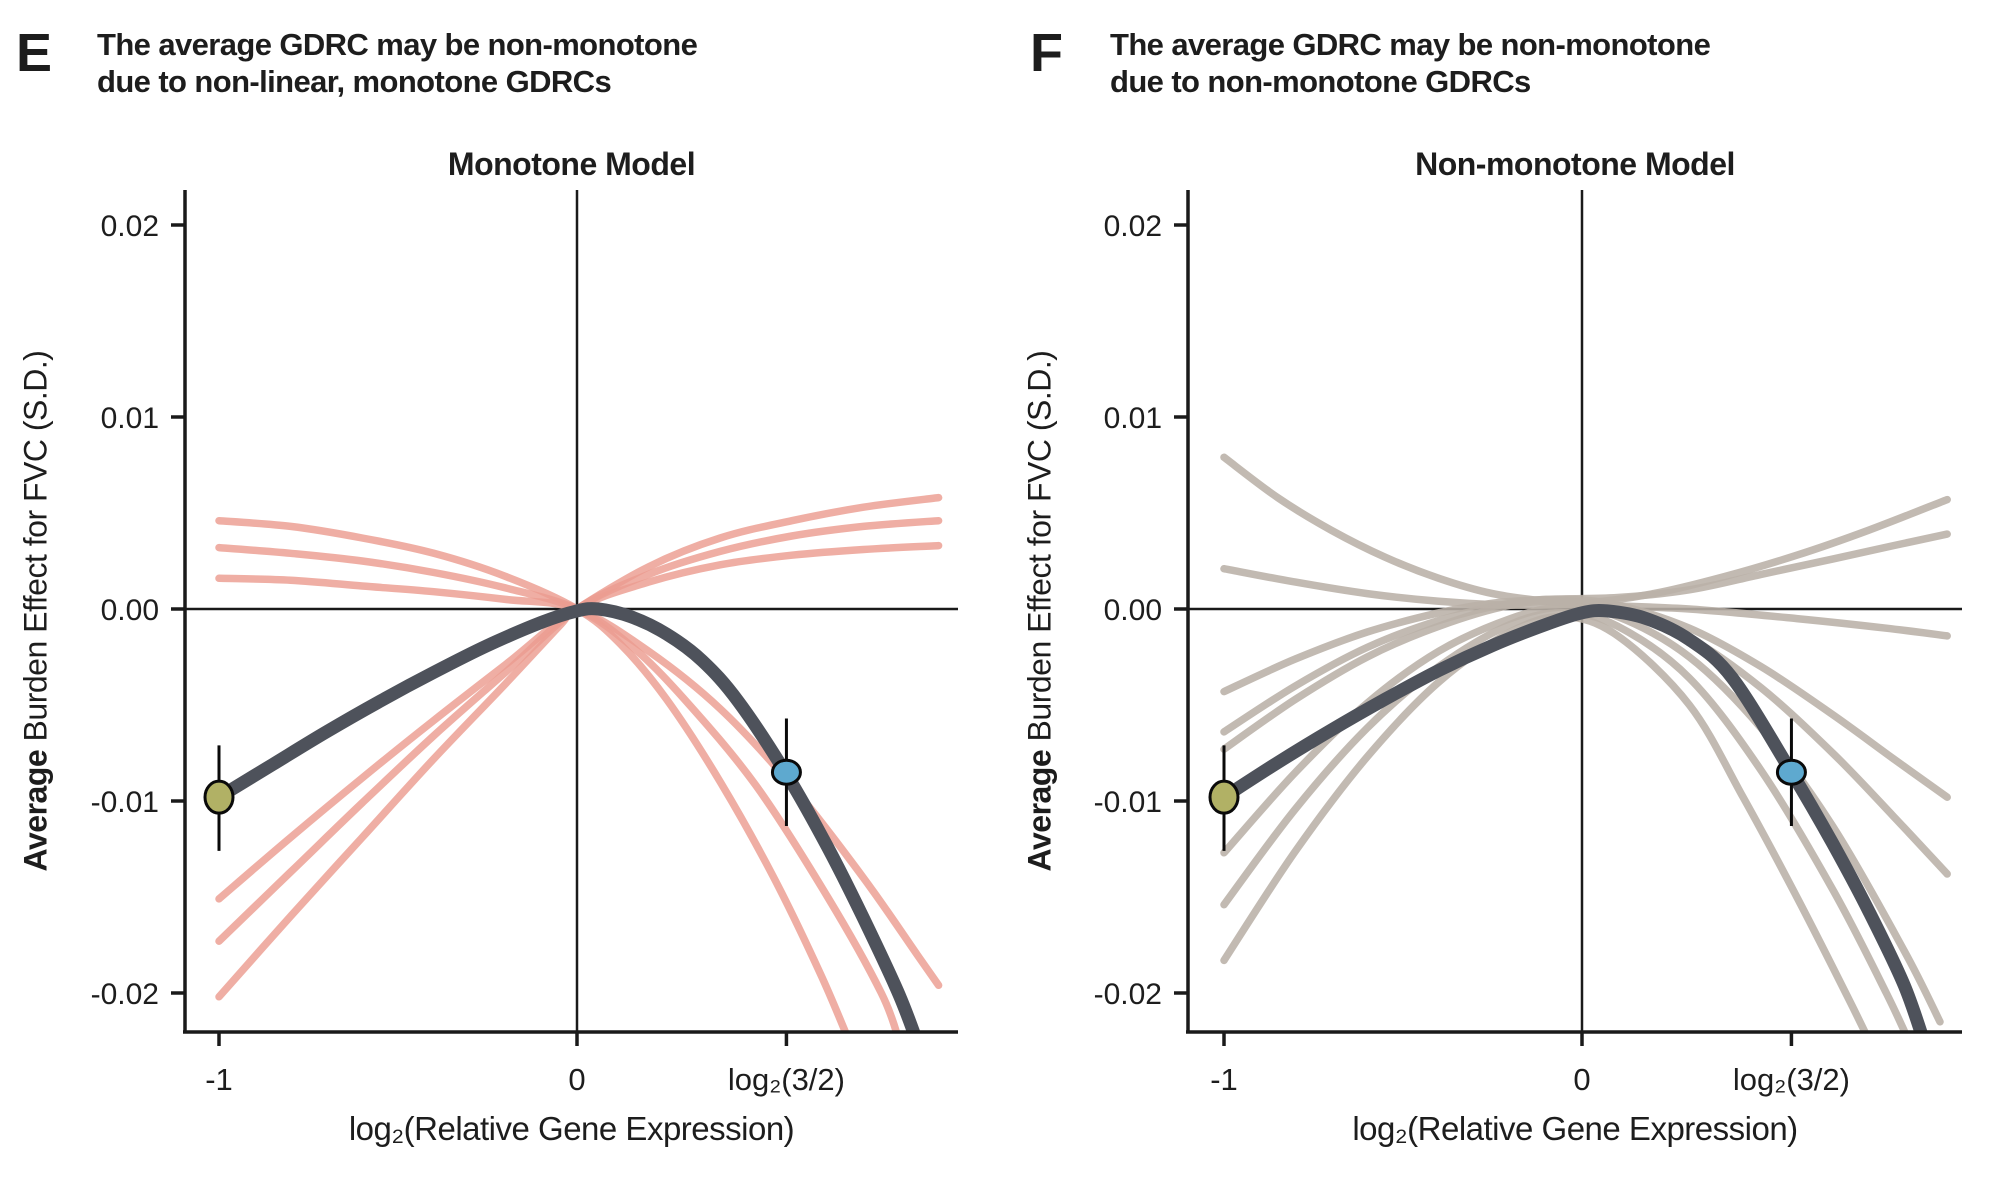 The width and height of the screenshot is (2000, 1196). I want to click on x-tick-label-e: 0, so click(576, 1079).